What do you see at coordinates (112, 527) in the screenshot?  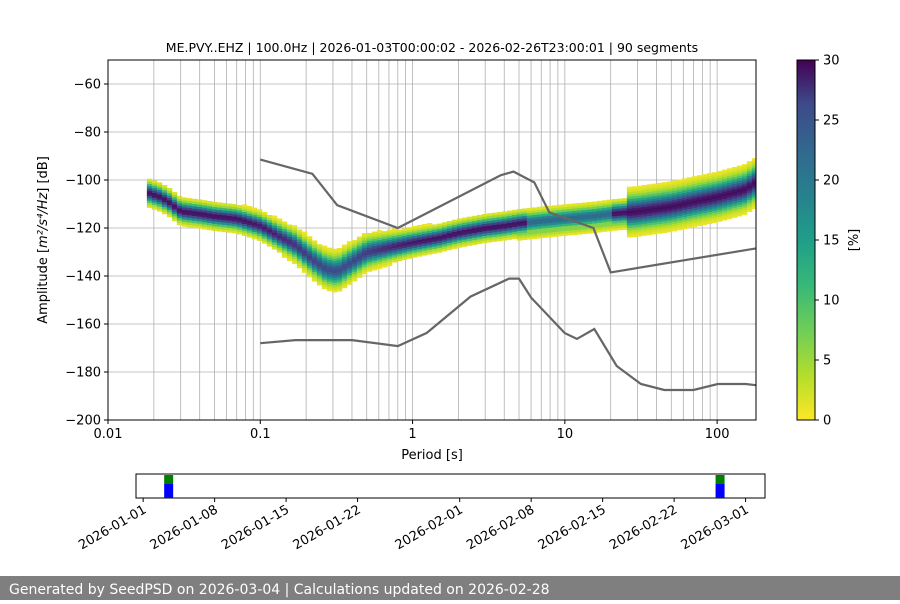 I see `timeline-tick-label: 2026-01-01` at bounding box center [112, 527].